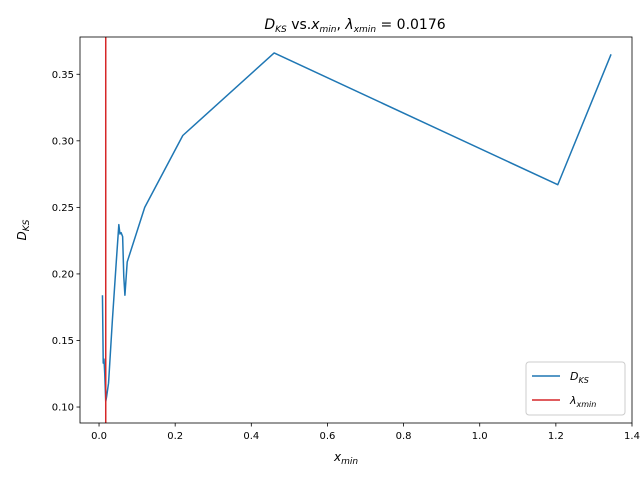 This screenshot has height=480, width=640. I want to click on y-tick-label: 0.10, so click(63, 408).